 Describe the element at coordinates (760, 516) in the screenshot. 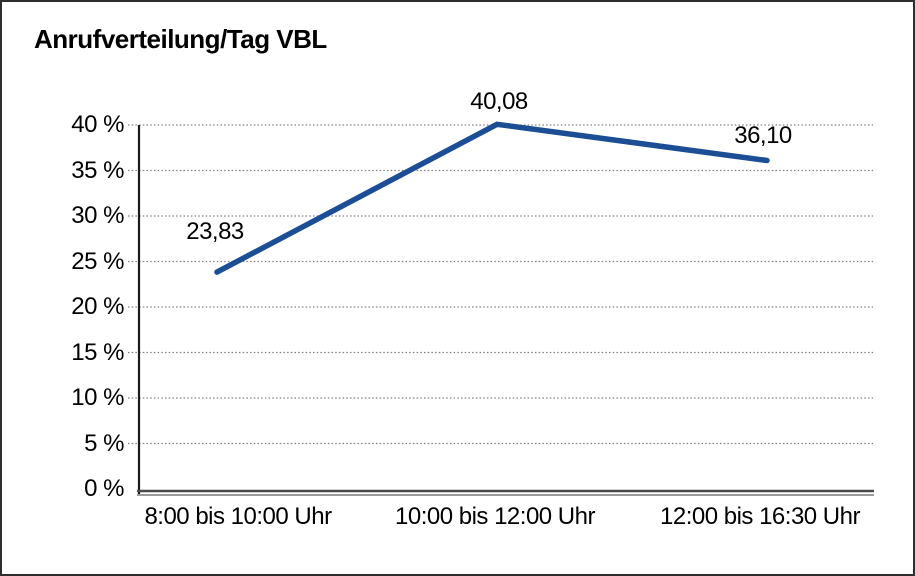

I see `x-category-label: 12:00 bis 16:30 Uhr` at that location.